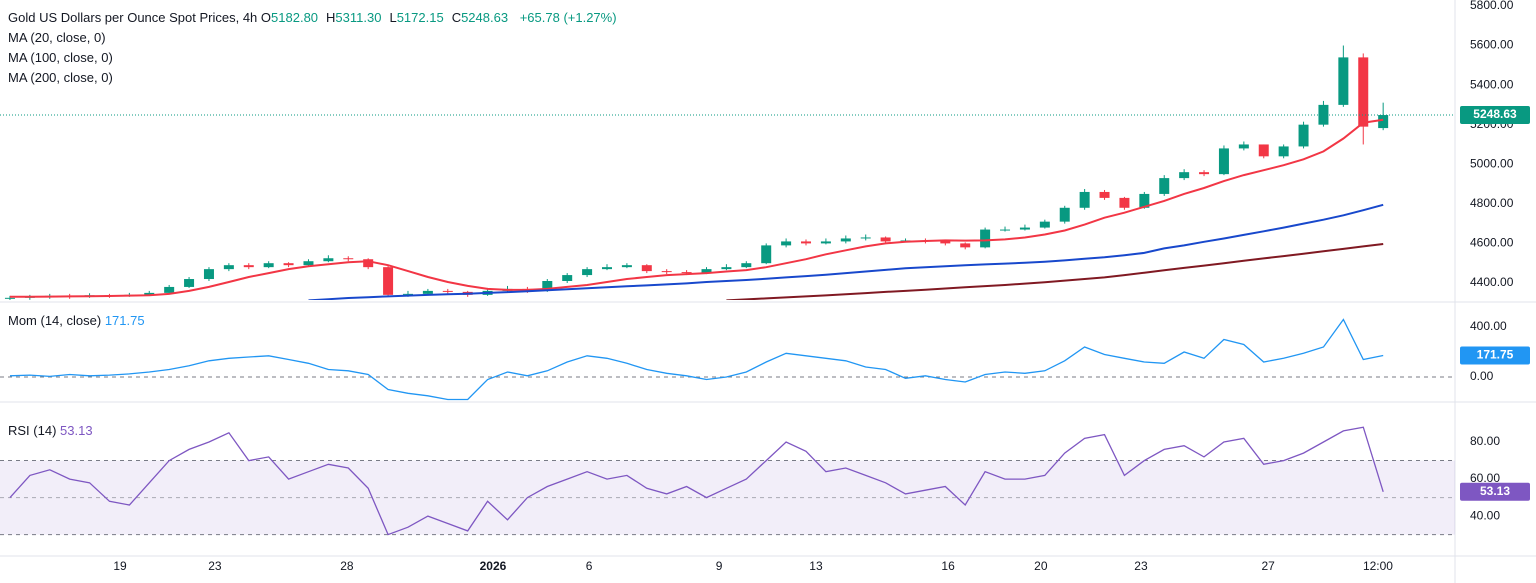  I want to click on pane-title: RSI (14), so click(32, 430).